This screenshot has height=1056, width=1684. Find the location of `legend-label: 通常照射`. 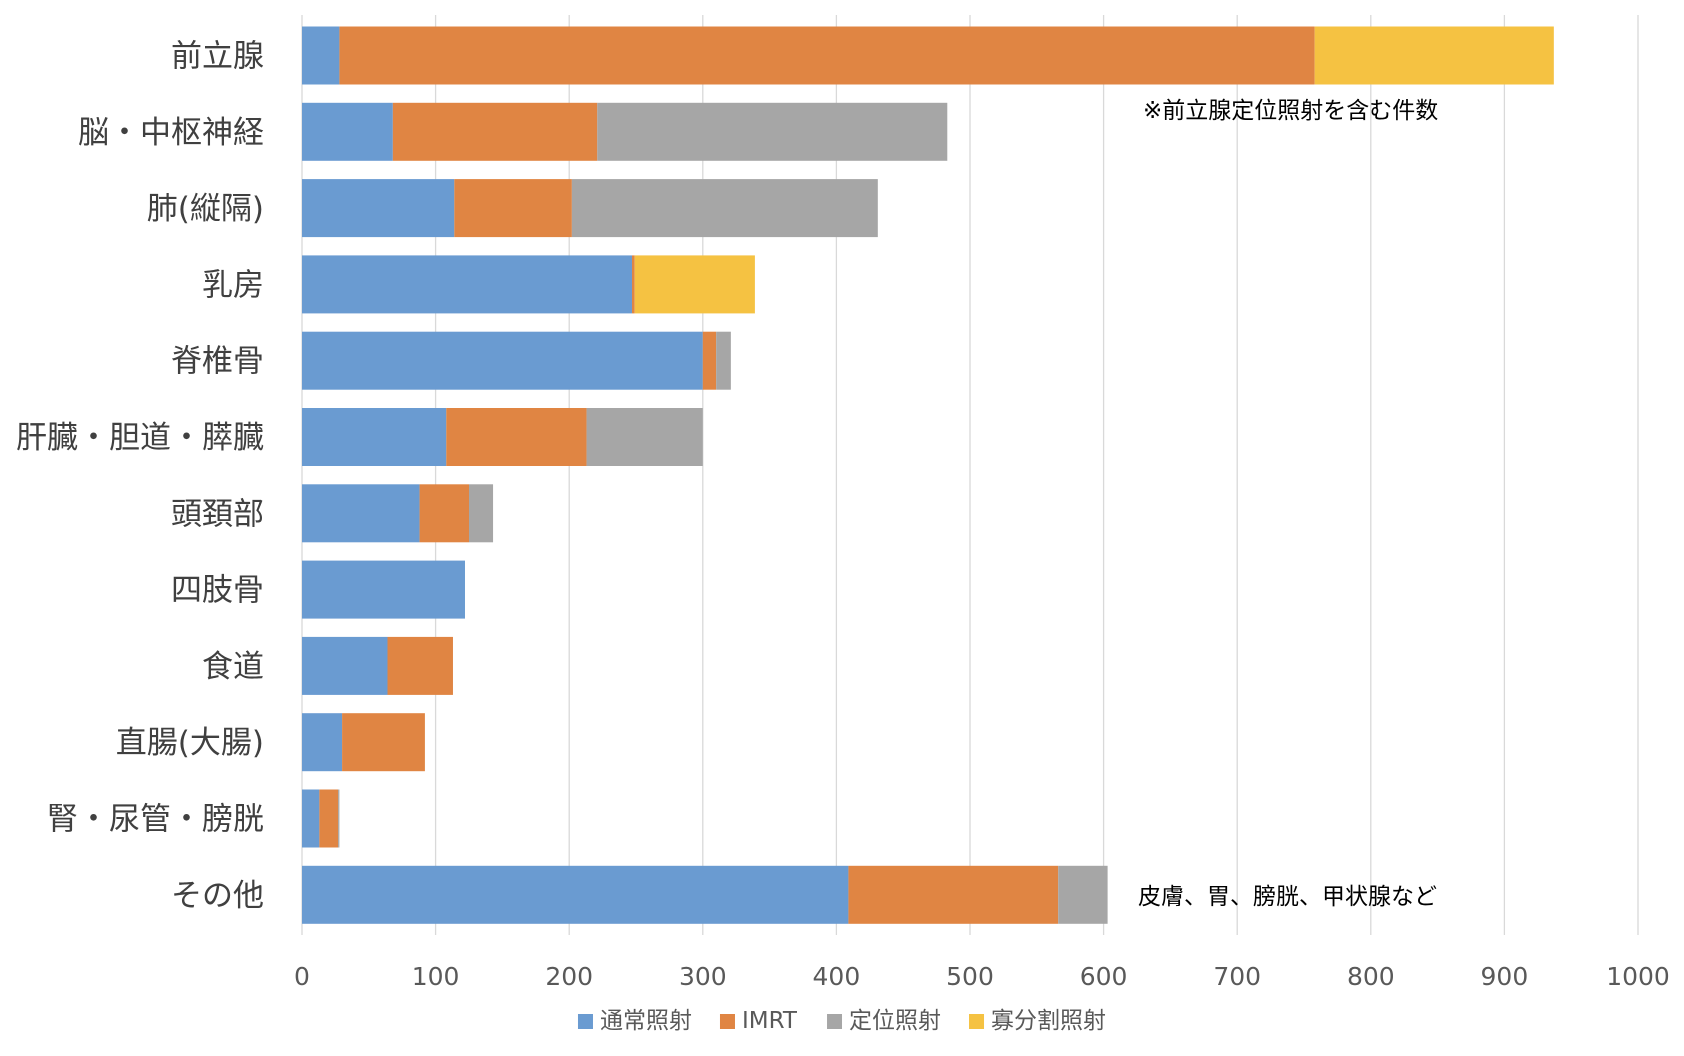

legend-label: 通常照射 is located at coordinates (646, 1021).